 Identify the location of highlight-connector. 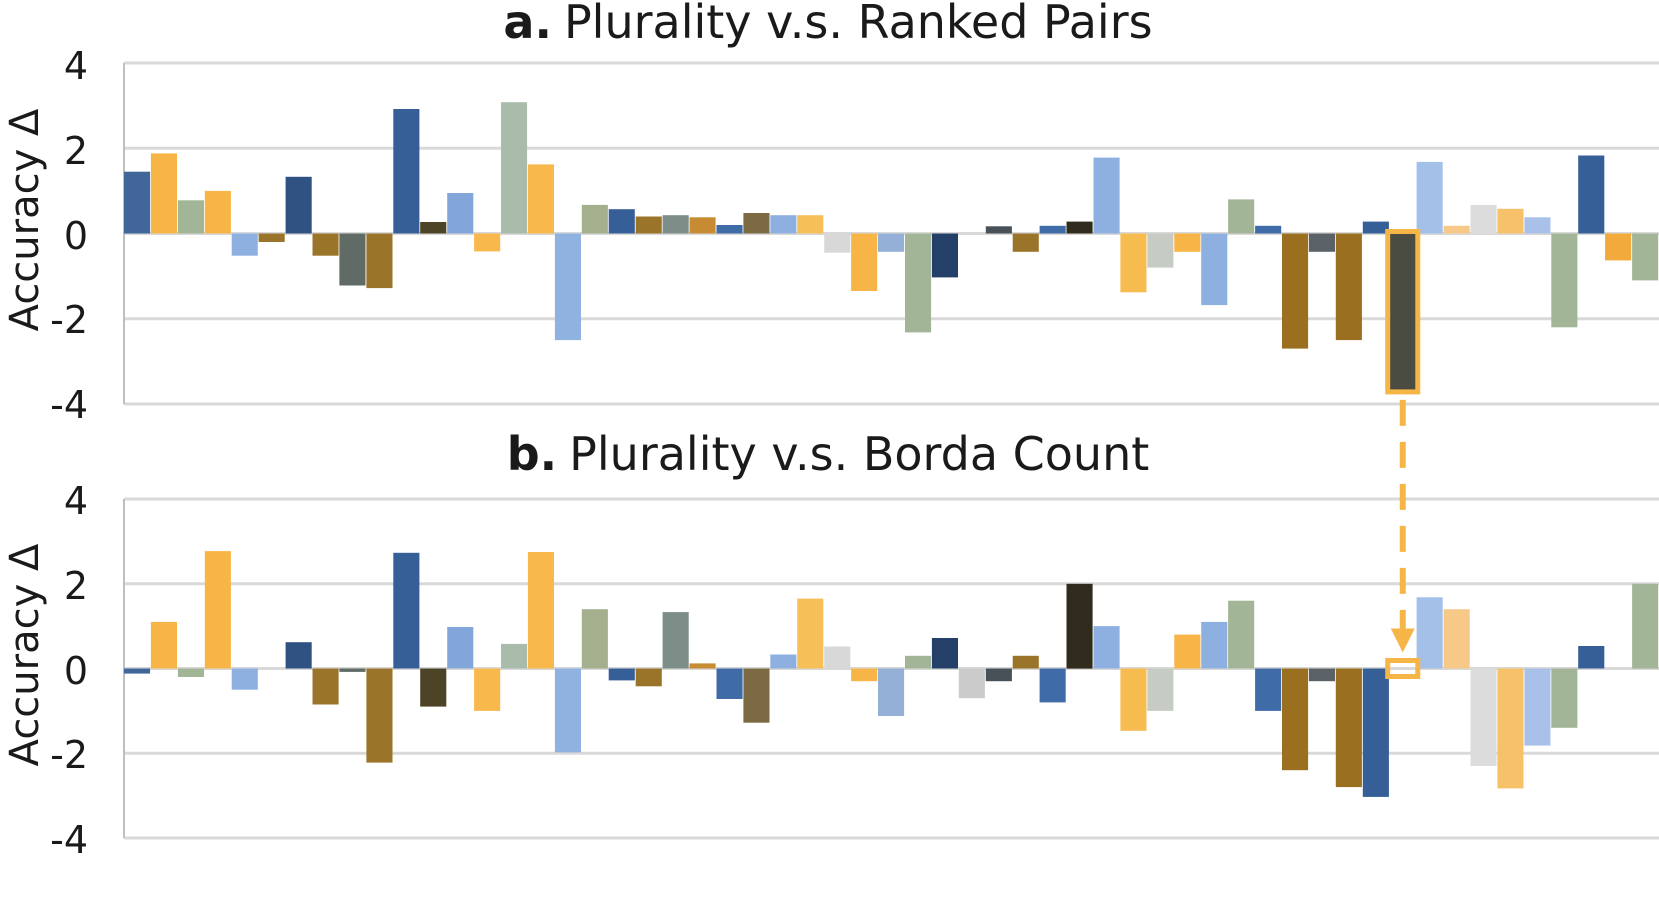
(1402, 526).